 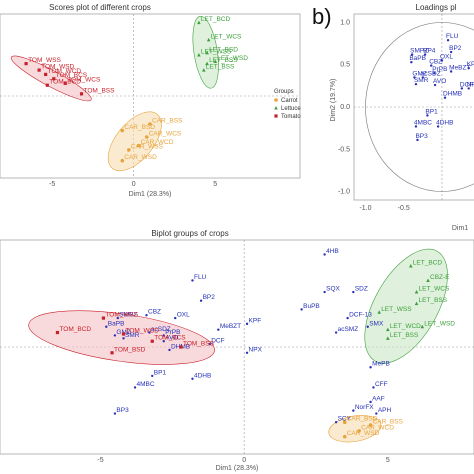 I want to click on loading-label: BaPB, so click(x=116, y=323).